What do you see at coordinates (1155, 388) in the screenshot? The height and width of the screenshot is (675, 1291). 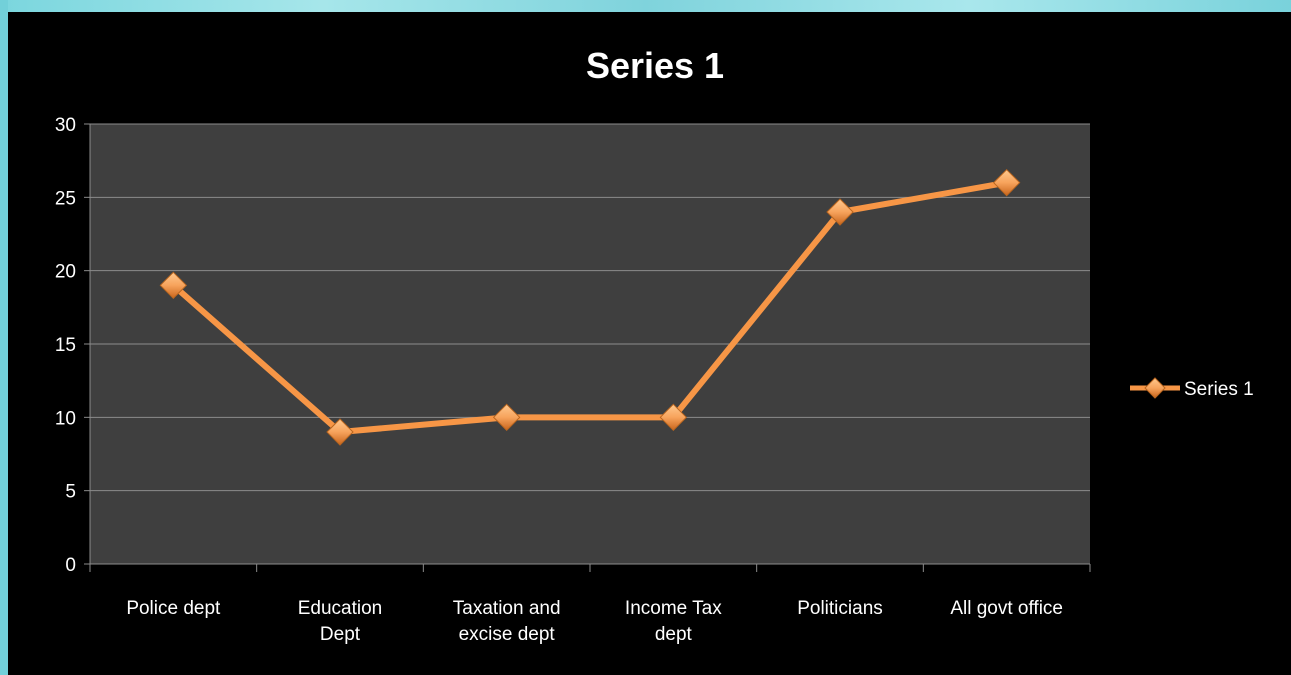 I see `legend-marker-swatch` at bounding box center [1155, 388].